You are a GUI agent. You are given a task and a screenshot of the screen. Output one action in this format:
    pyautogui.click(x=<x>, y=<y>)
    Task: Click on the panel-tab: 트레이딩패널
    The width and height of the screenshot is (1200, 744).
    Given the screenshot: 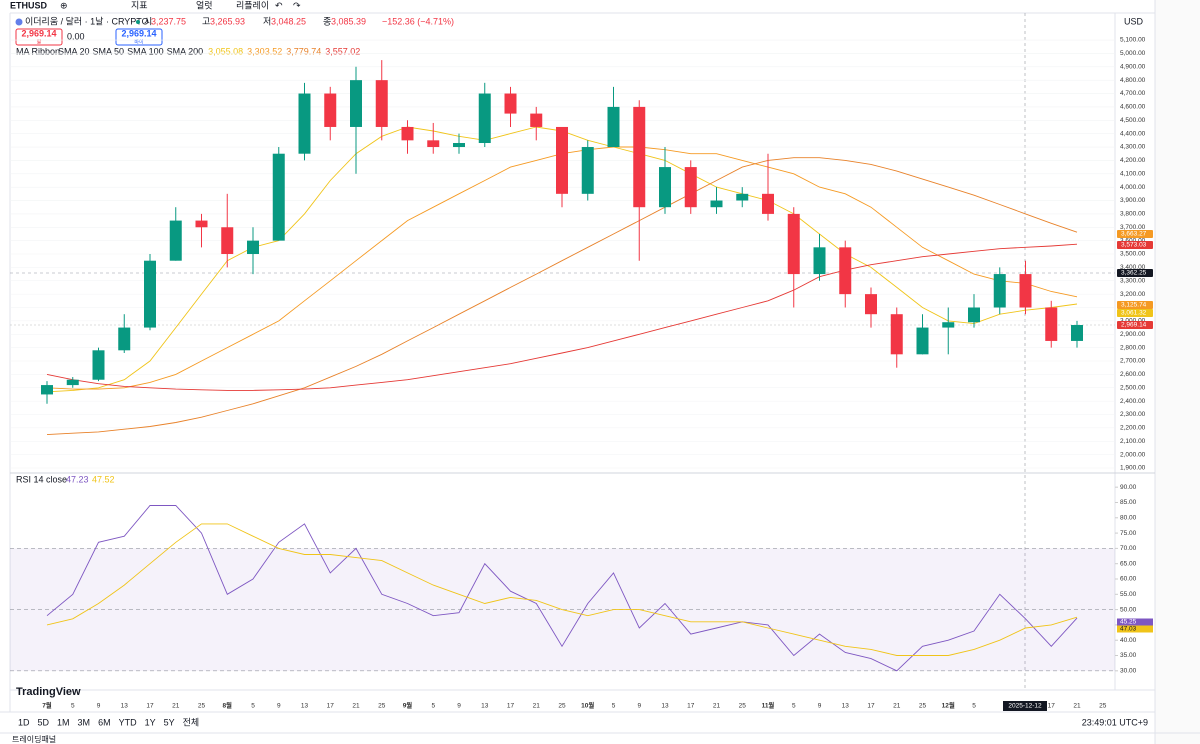 What is the action you would take?
    pyautogui.click(x=34, y=739)
    